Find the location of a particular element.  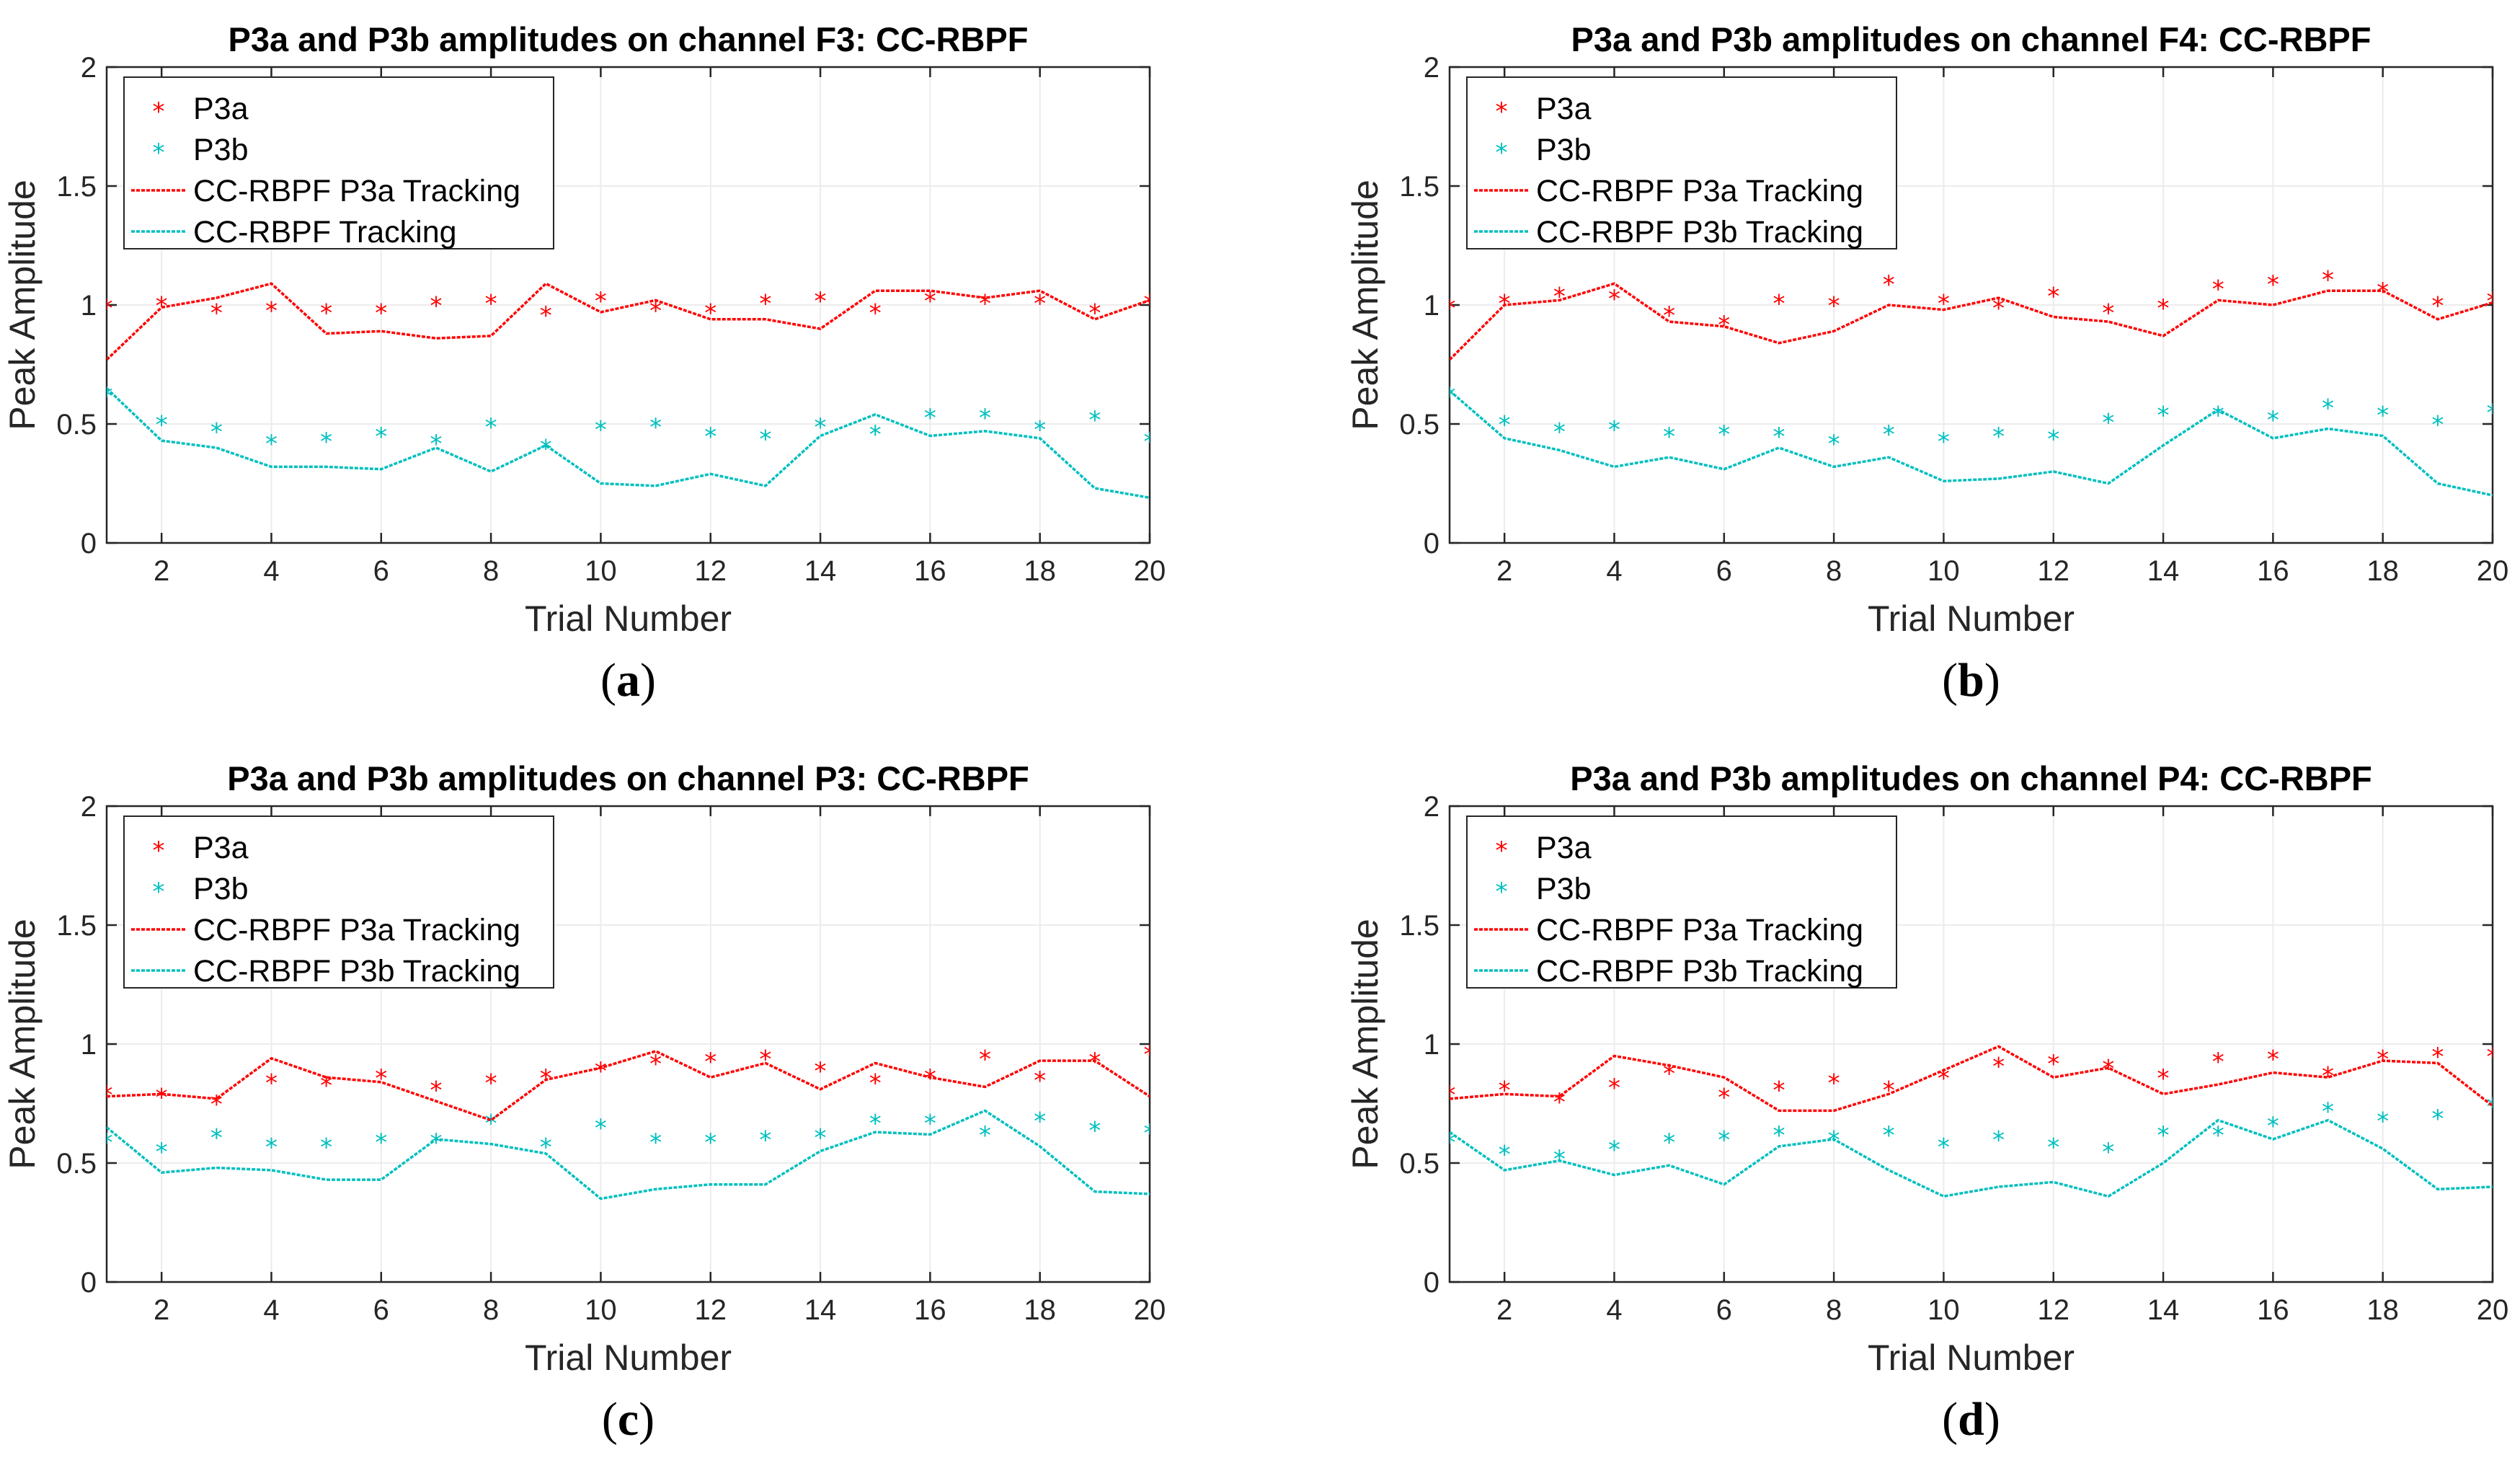

x-tick-label: 18 is located at coordinates (2382, 1310).